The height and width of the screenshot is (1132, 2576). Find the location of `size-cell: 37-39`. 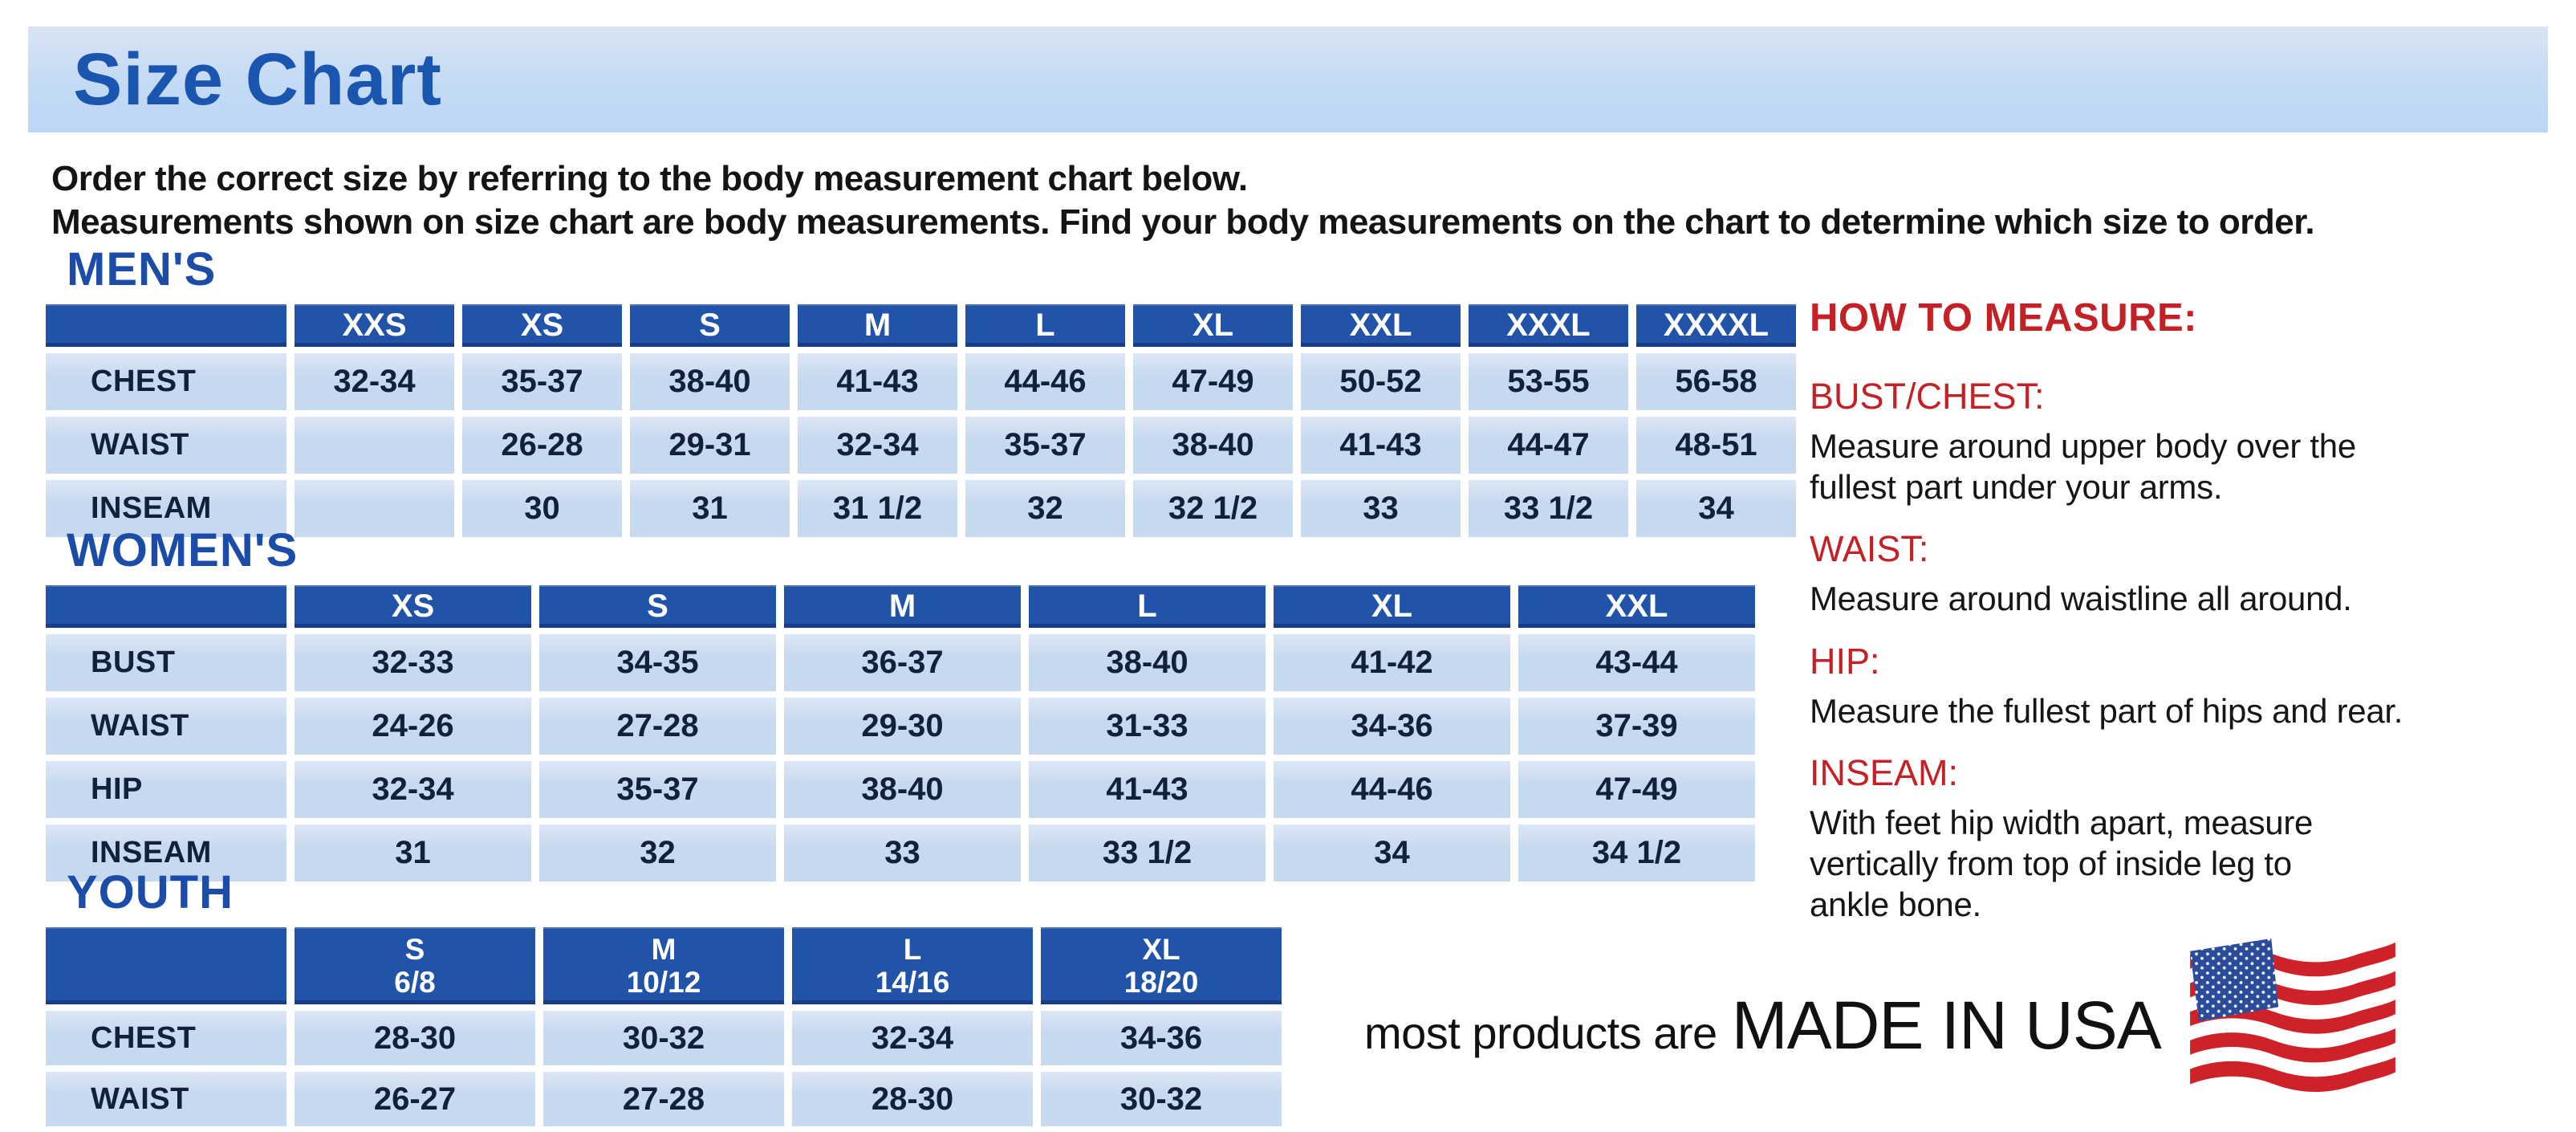

size-cell: 37-39 is located at coordinates (1637, 727).